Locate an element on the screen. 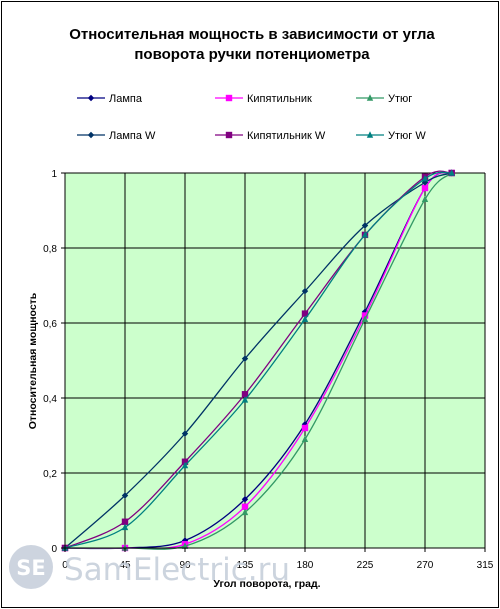 Image resolution: width=500 pixels, height=609 pixels. watermark-text: SamElectric.ru is located at coordinates (177, 570).